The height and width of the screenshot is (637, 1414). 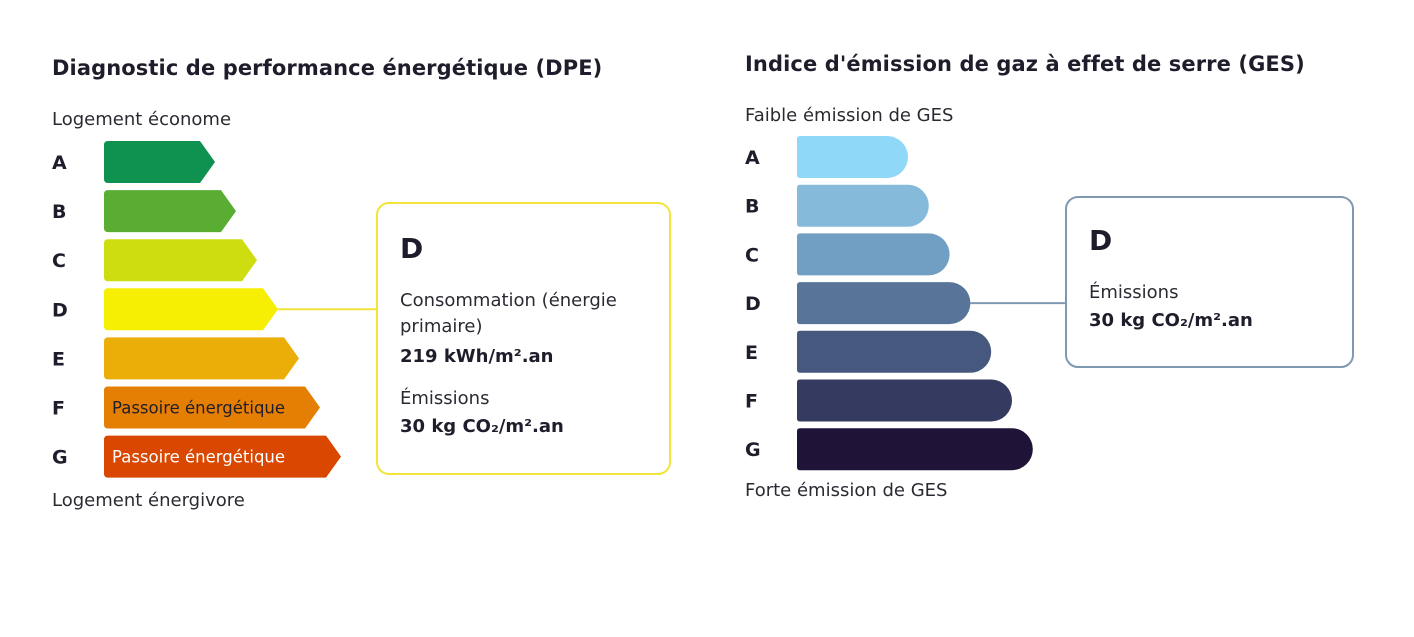 I want to click on dpe-letter-f: F, so click(x=58, y=409).